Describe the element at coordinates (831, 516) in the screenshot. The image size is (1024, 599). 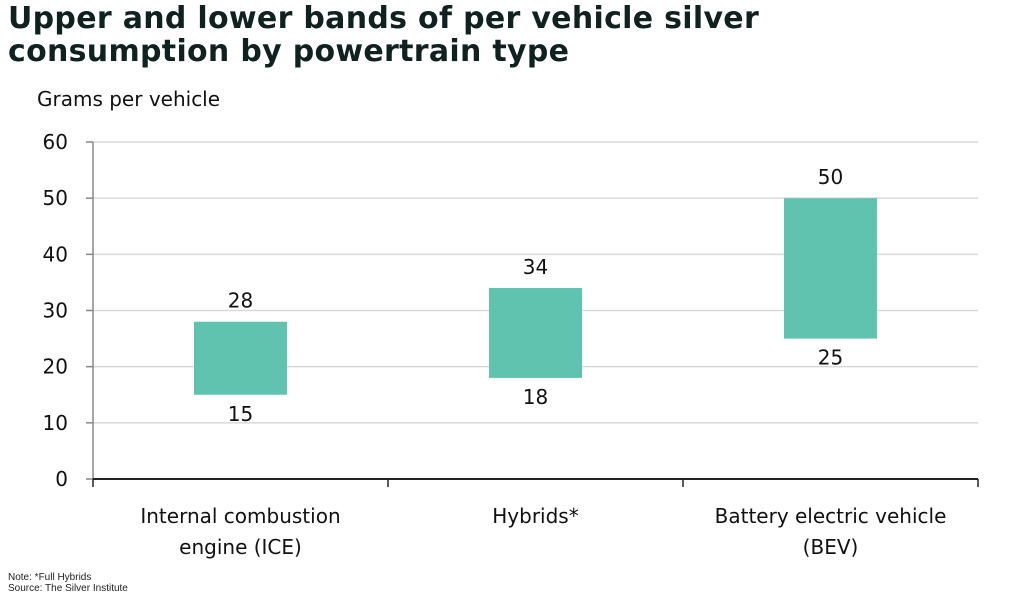
I see `x-category-label: Battery electric vehicle` at that location.